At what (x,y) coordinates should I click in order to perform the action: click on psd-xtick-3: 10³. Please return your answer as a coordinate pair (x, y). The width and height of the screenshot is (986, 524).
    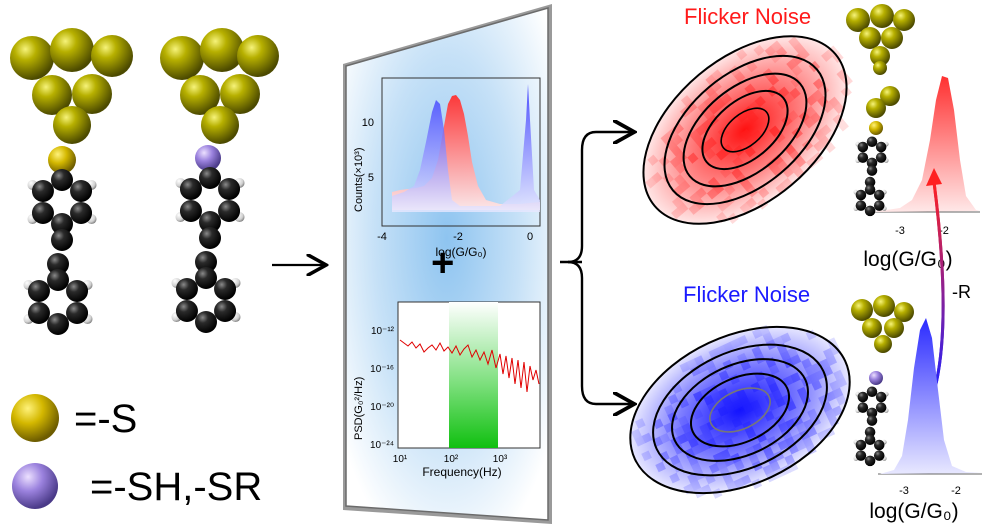
    Looking at the image, I should click on (500, 459).